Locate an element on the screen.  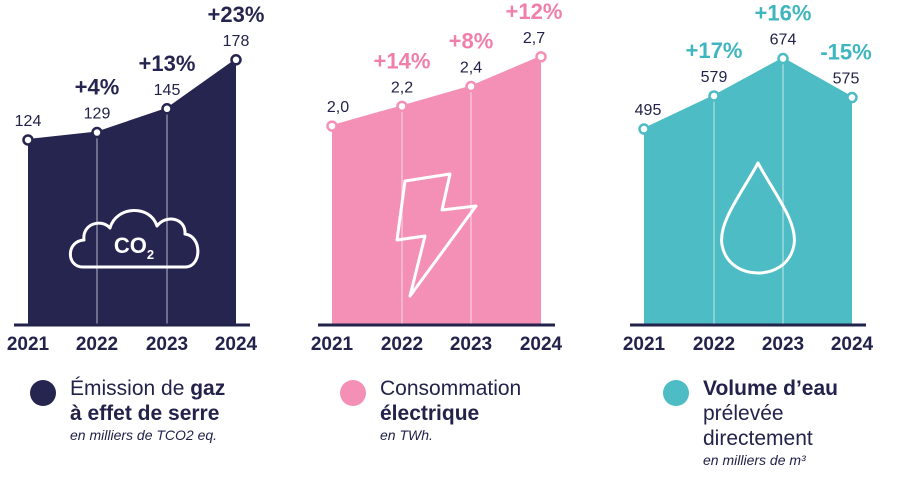
legend-segment: électrique is located at coordinates (430, 413).